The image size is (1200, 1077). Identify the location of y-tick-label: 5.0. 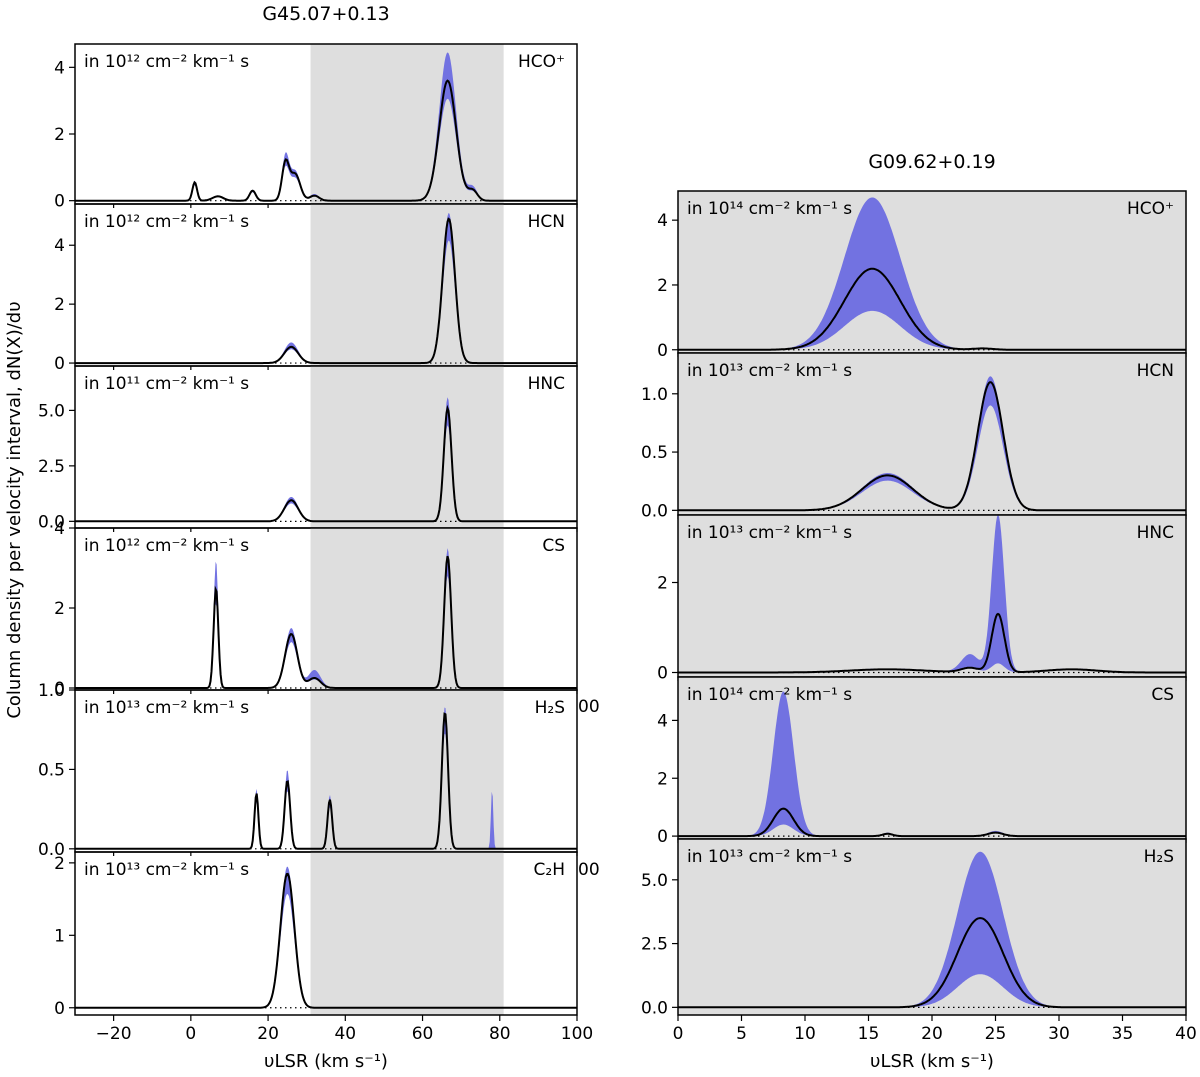
(51, 411).